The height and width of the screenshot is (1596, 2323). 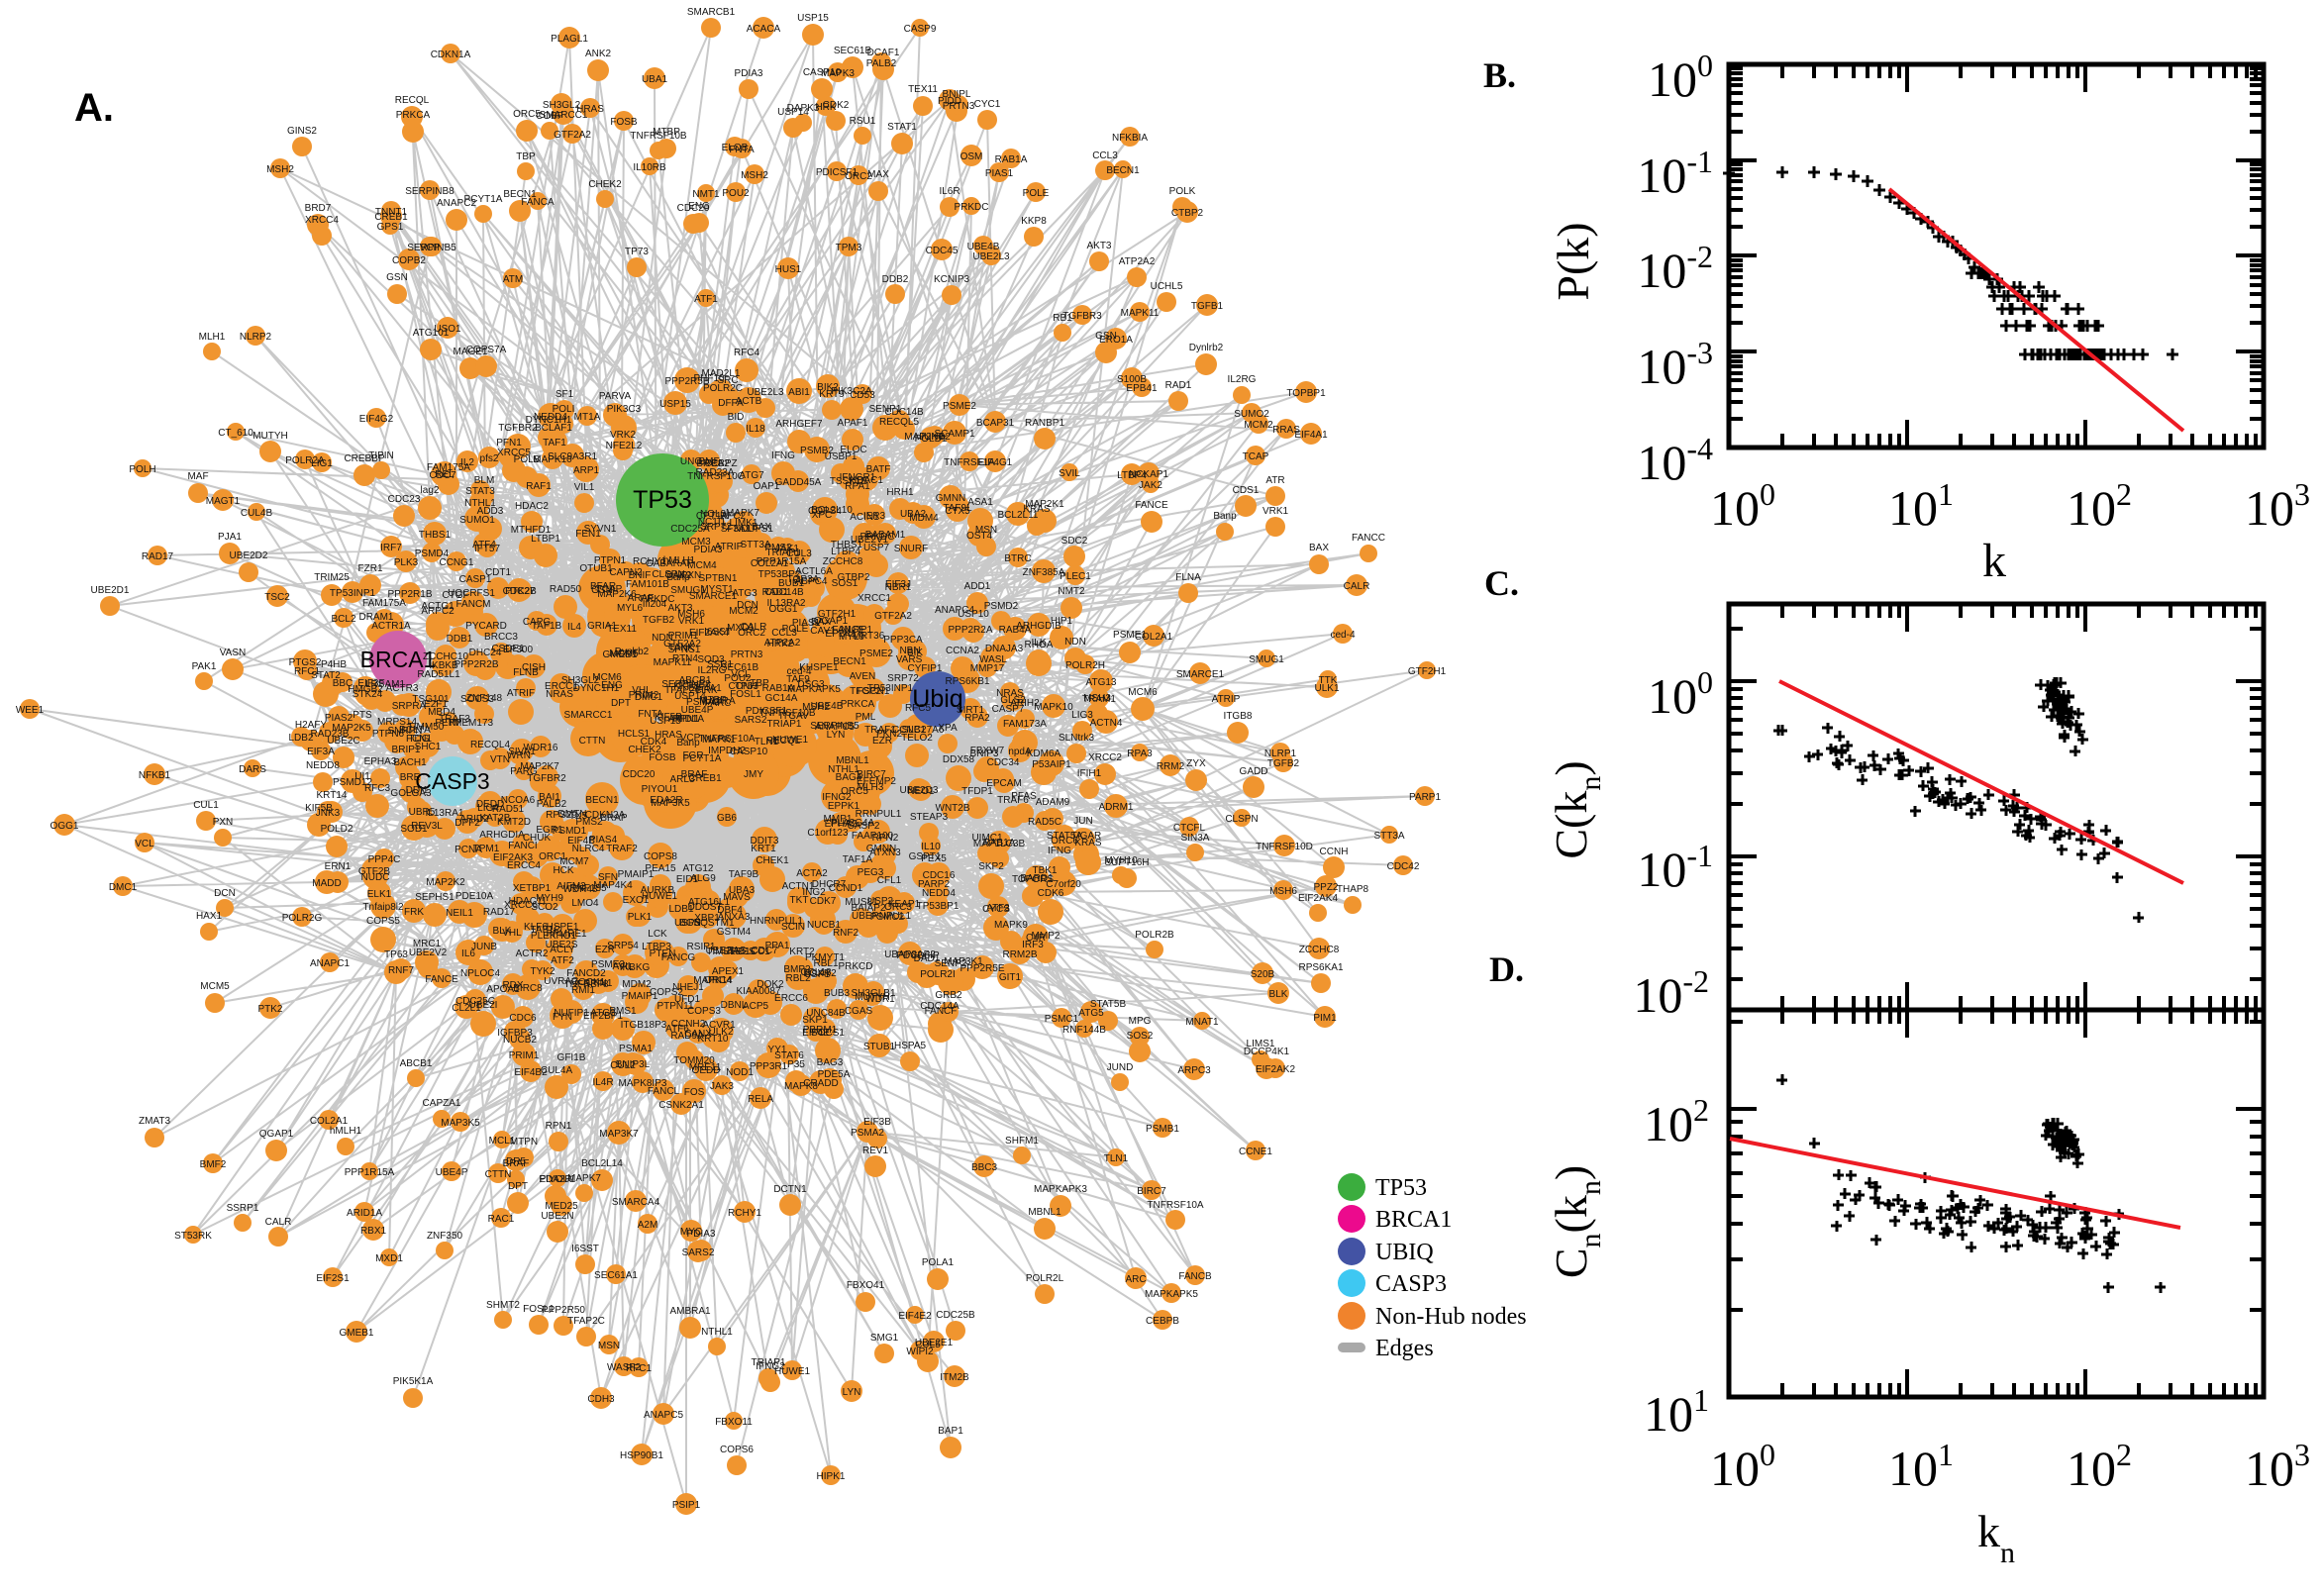 What do you see at coordinates (608, 964) in the screenshot?
I see `svg-text: PSME3` at bounding box center [608, 964].